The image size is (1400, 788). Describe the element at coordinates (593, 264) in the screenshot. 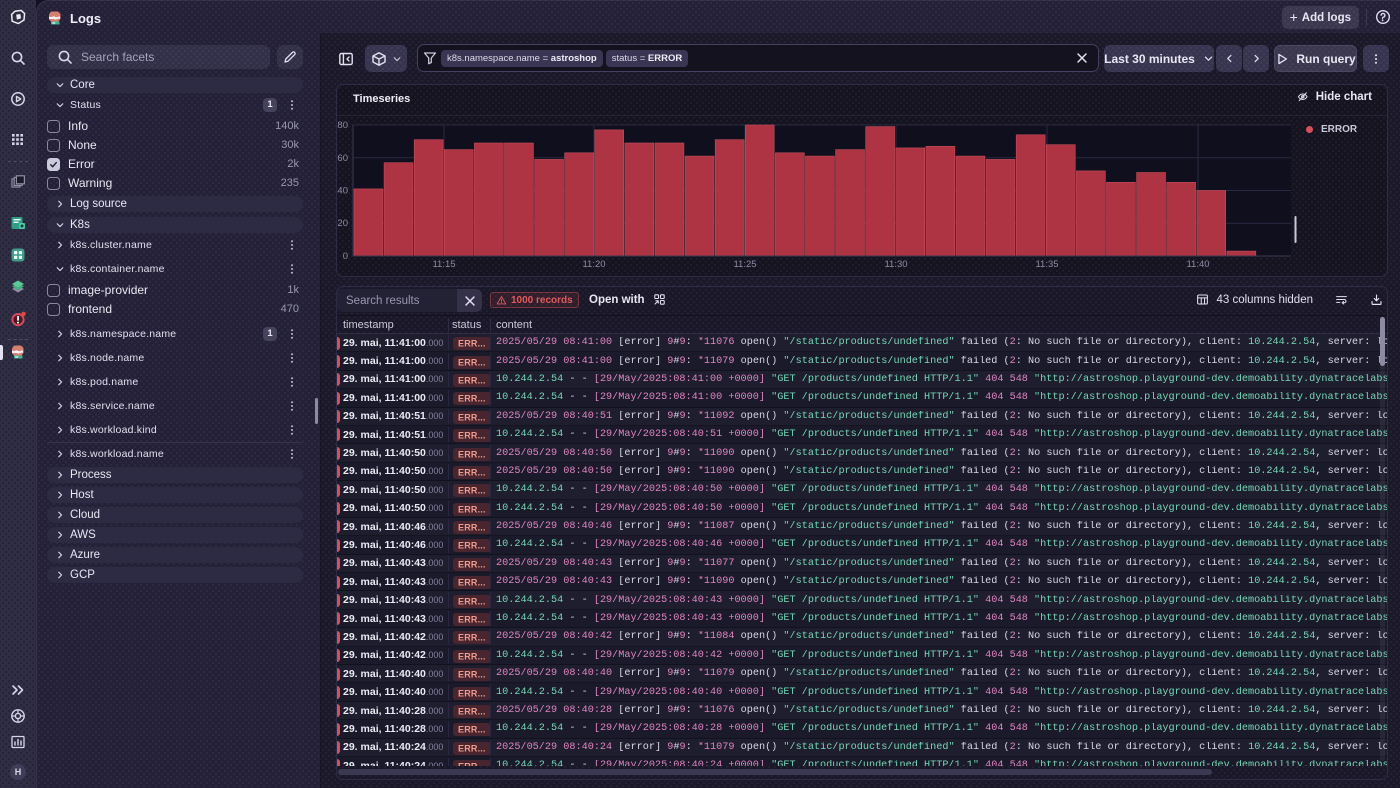

I see `svg-text: 11:20` at that location.